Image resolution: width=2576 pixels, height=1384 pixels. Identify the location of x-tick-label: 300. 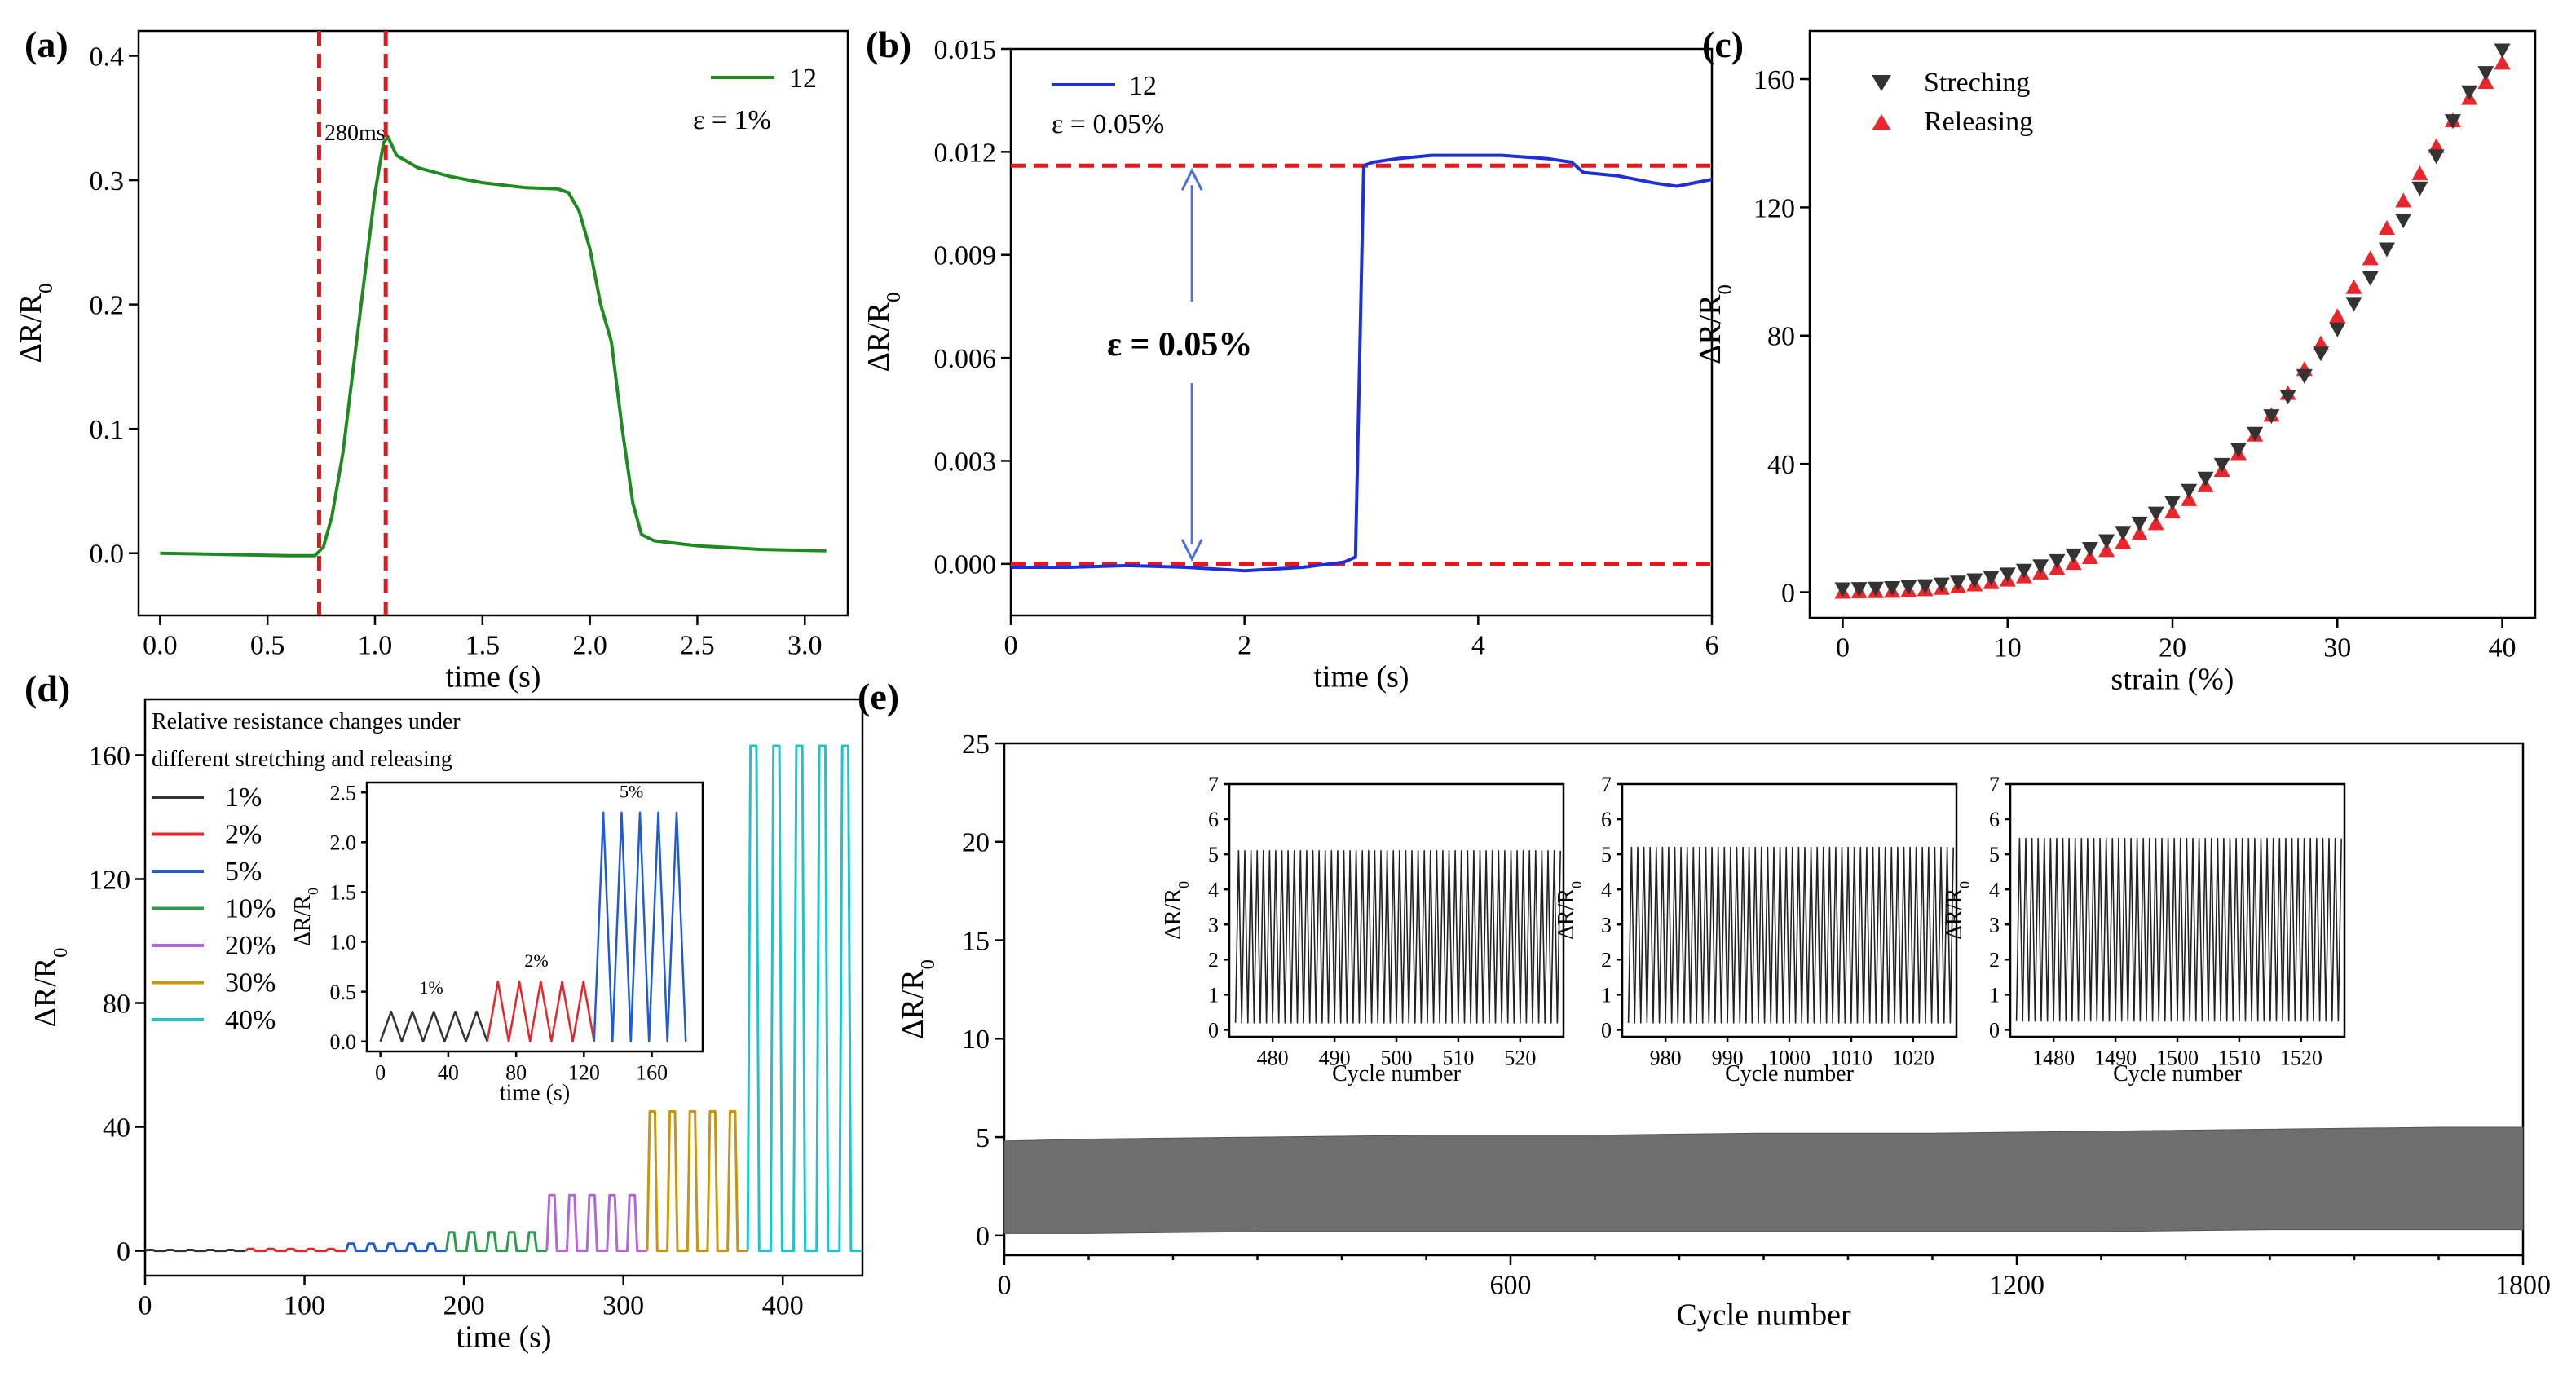
(623, 1306).